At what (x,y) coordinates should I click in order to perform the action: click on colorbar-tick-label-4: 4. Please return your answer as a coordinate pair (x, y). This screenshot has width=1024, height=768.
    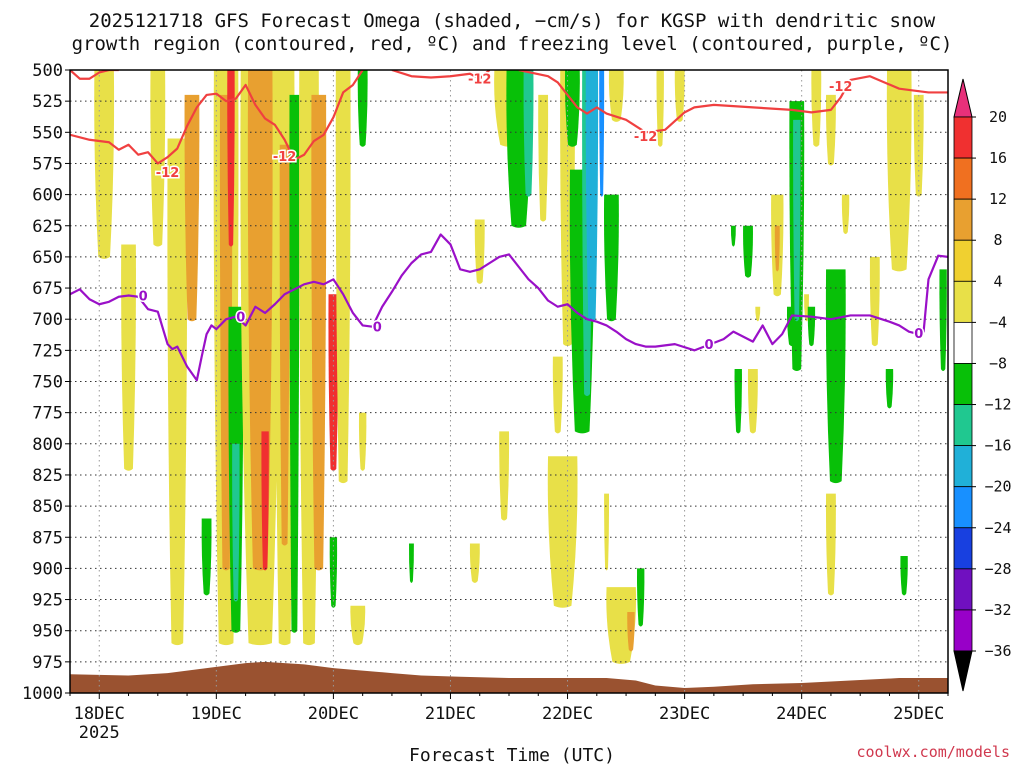
    Looking at the image, I should click on (997, 281).